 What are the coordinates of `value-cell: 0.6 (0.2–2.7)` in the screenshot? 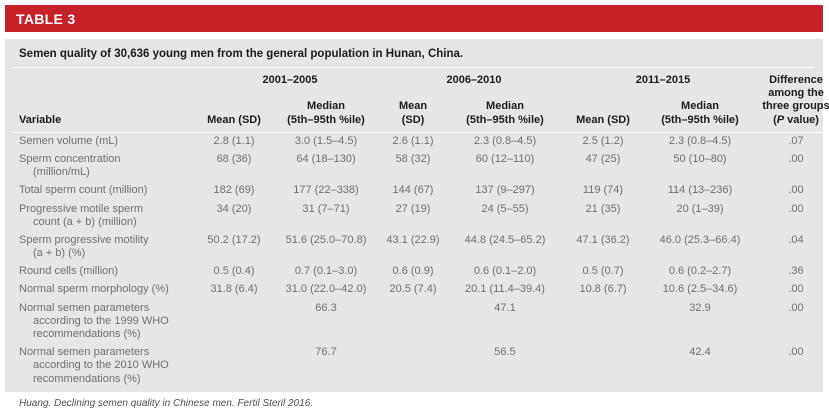 It's located at (700, 271).